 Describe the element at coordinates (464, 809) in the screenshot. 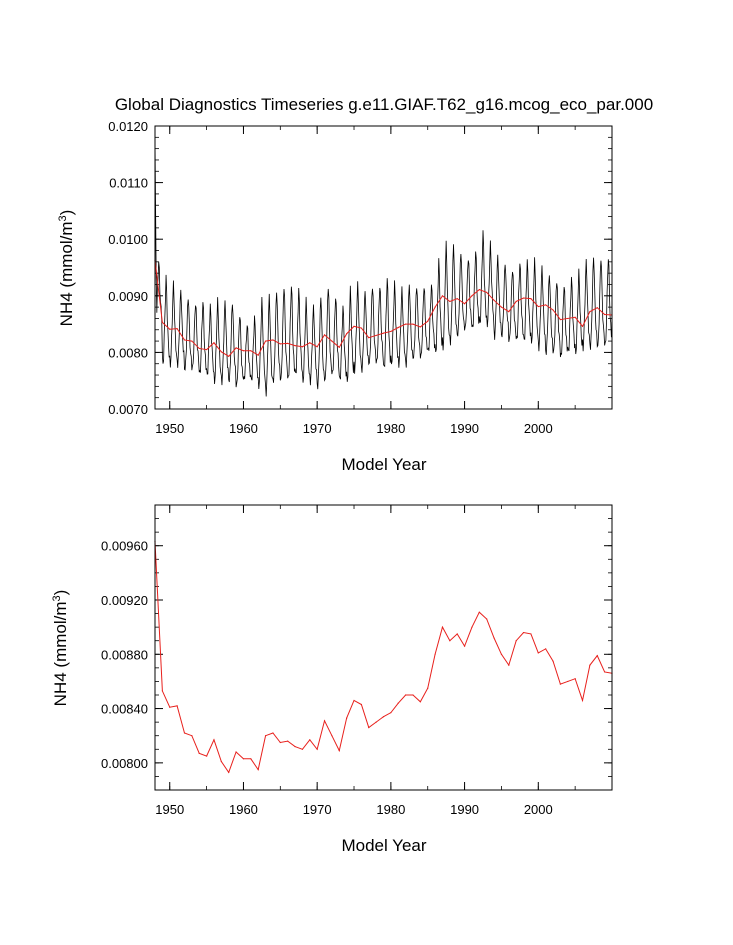

I see `bottom-x-tick-label: 1990` at that location.